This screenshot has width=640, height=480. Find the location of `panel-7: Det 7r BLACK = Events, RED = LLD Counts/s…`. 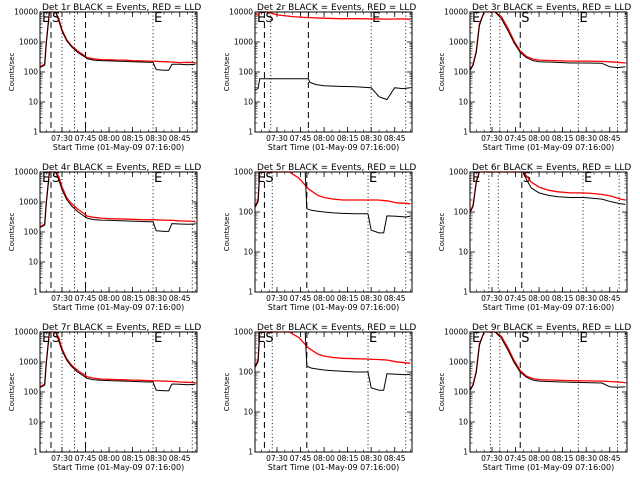

panel-7: Det 7r BLACK = Events, RED = LLD Counts/s… is located at coordinates (104, 397).